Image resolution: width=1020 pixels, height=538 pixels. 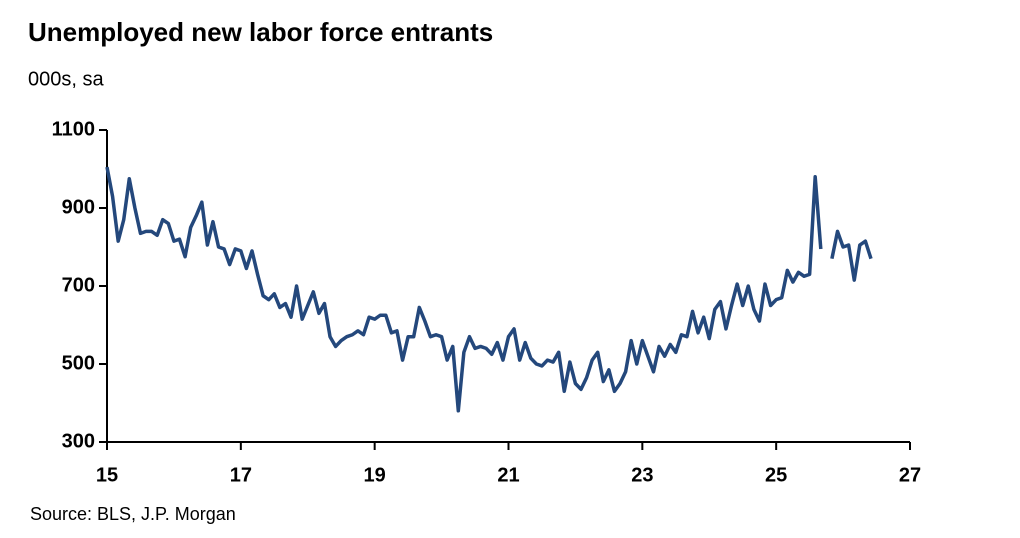 What do you see at coordinates (133, 514) in the screenshot?
I see `source: Source: BLS, J.P. Morgan` at bounding box center [133, 514].